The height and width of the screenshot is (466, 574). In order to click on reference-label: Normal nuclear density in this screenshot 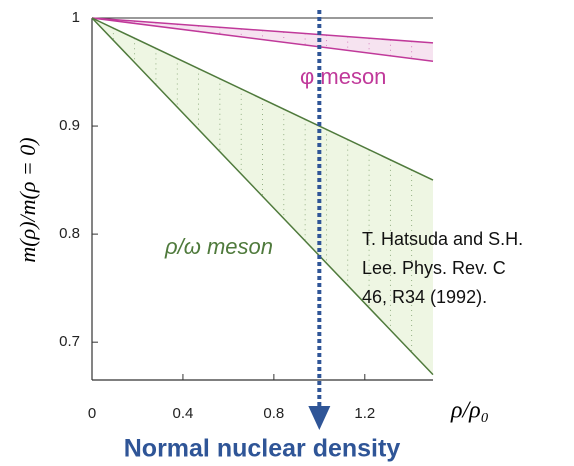, I will do `click(262, 449)`.